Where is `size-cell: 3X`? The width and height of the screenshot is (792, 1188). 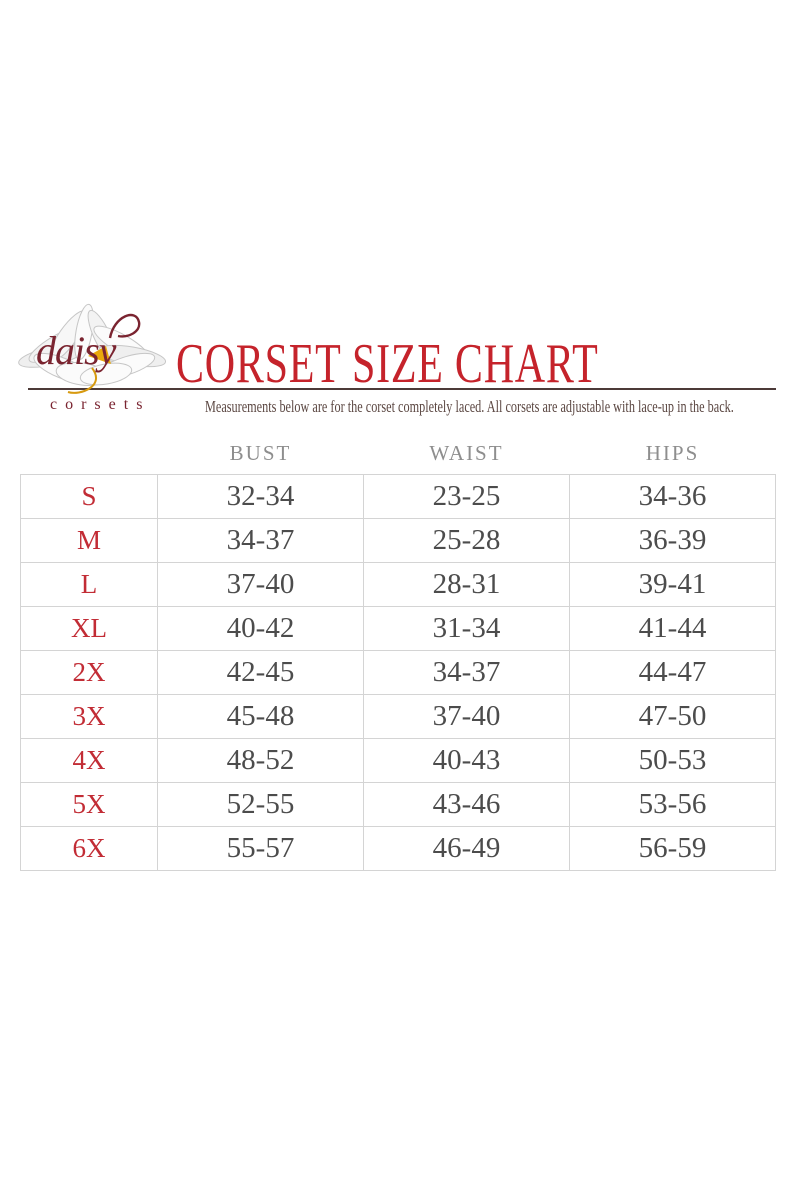
size-cell: 3X is located at coordinates (89, 716).